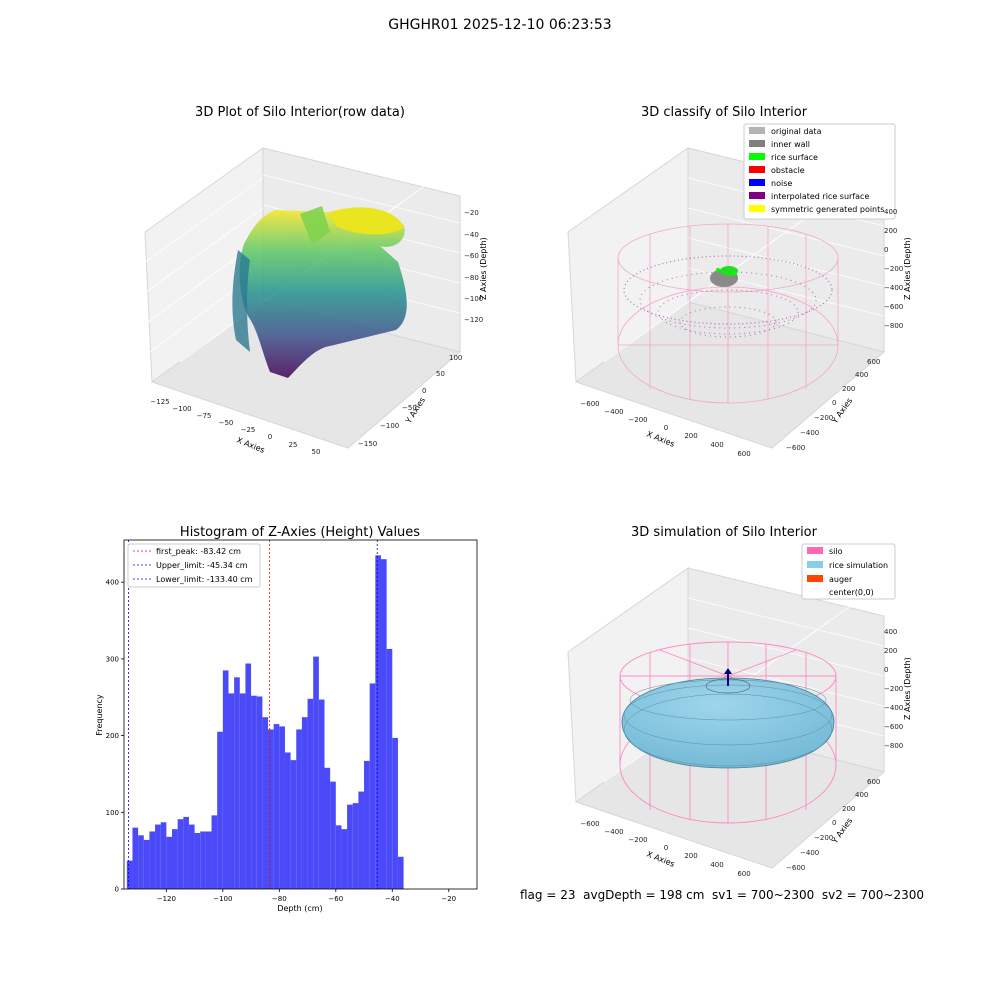  Describe the element at coordinates (820, 196) in the screenshot. I see `legend-label-interpolated-rice-surface: interpolated rice surface` at that location.